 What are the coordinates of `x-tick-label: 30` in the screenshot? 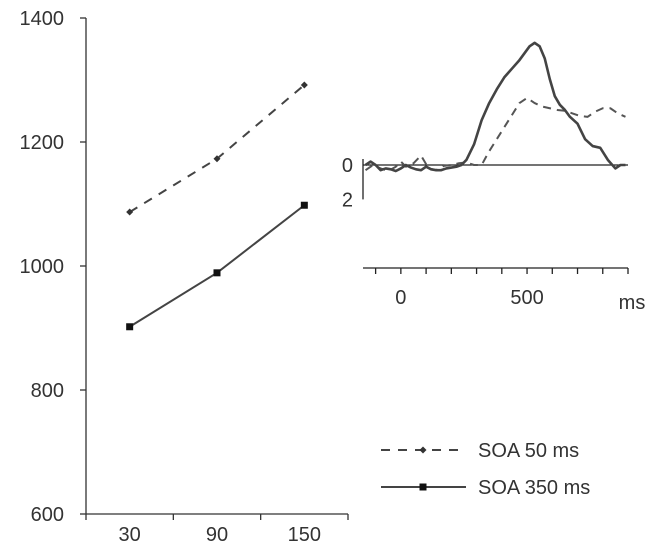 It's located at (130, 535).